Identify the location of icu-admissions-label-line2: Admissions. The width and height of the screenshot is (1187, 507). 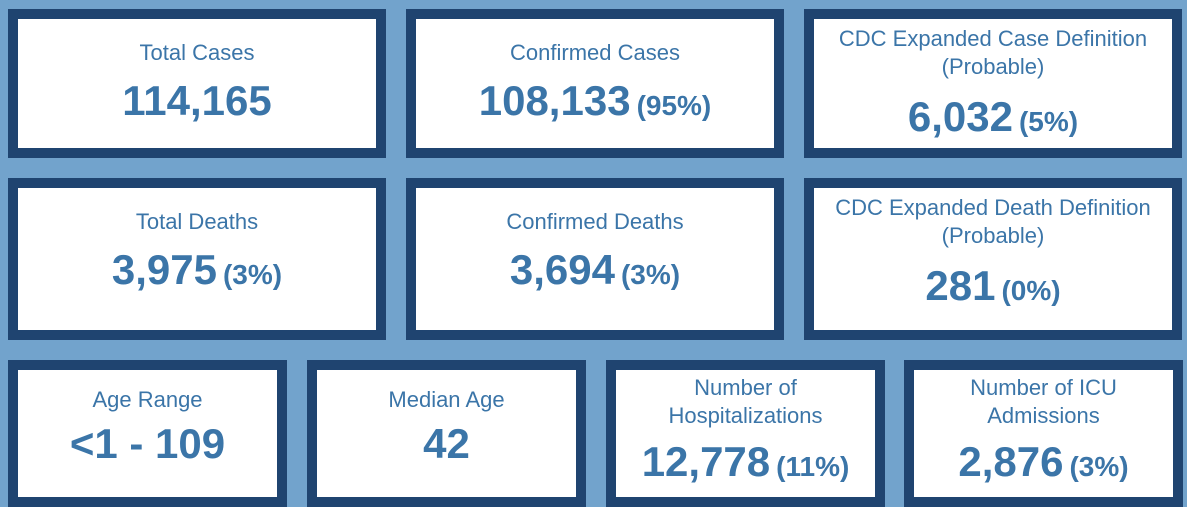
(1043, 415).